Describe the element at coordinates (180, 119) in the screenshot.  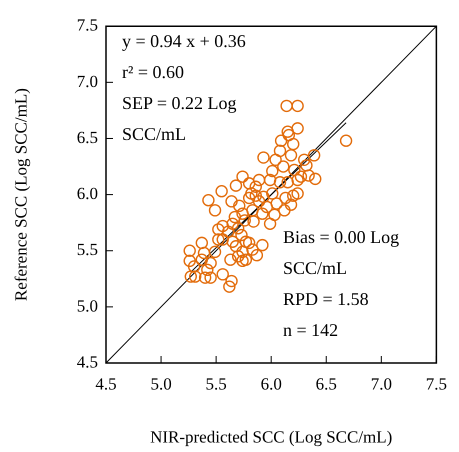
I see `annotation: SEP = 0.22 Log SCC/mL` at that location.